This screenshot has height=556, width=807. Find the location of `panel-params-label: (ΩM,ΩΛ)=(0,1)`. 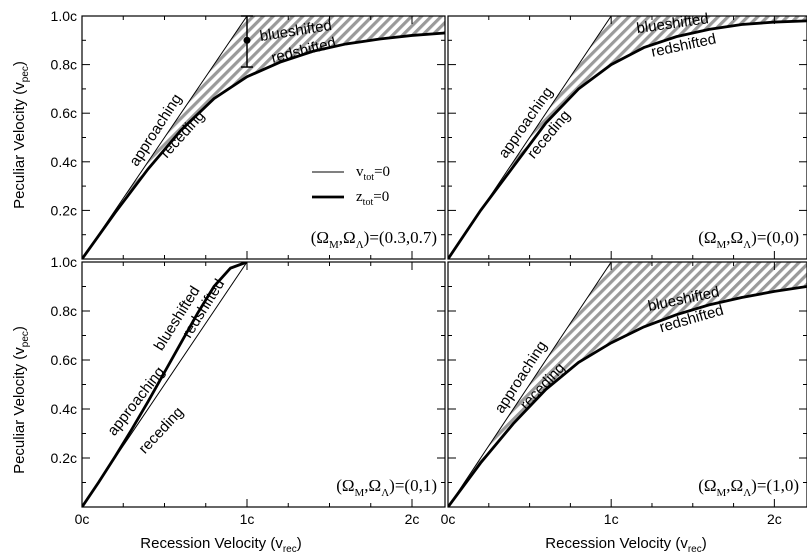

panel-params-label: (ΩM,ΩΛ)=(0,1) is located at coordinates (386, 487).